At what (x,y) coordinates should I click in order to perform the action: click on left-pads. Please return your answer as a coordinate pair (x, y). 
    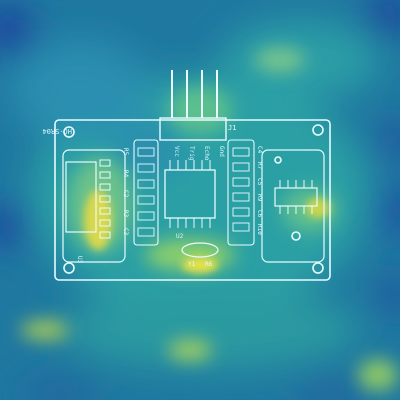
    Looking at the image, I should click on (105, 199).